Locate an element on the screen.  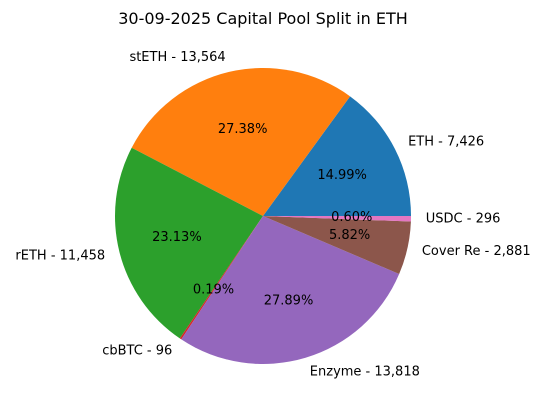
slice-percent-3: 0.19% is located at coordinates (213, 289).